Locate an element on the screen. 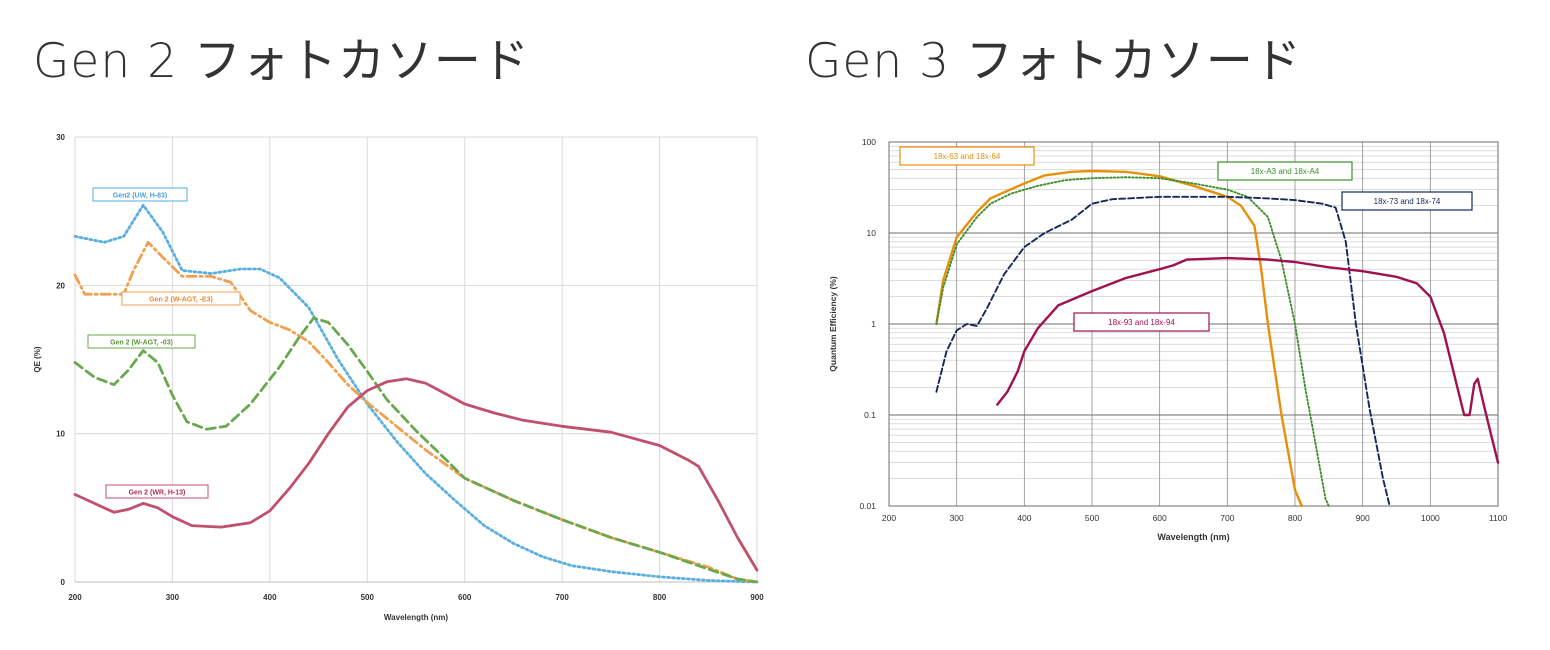  y-tick-label: 0.1 is located at coordinates (870, 415).